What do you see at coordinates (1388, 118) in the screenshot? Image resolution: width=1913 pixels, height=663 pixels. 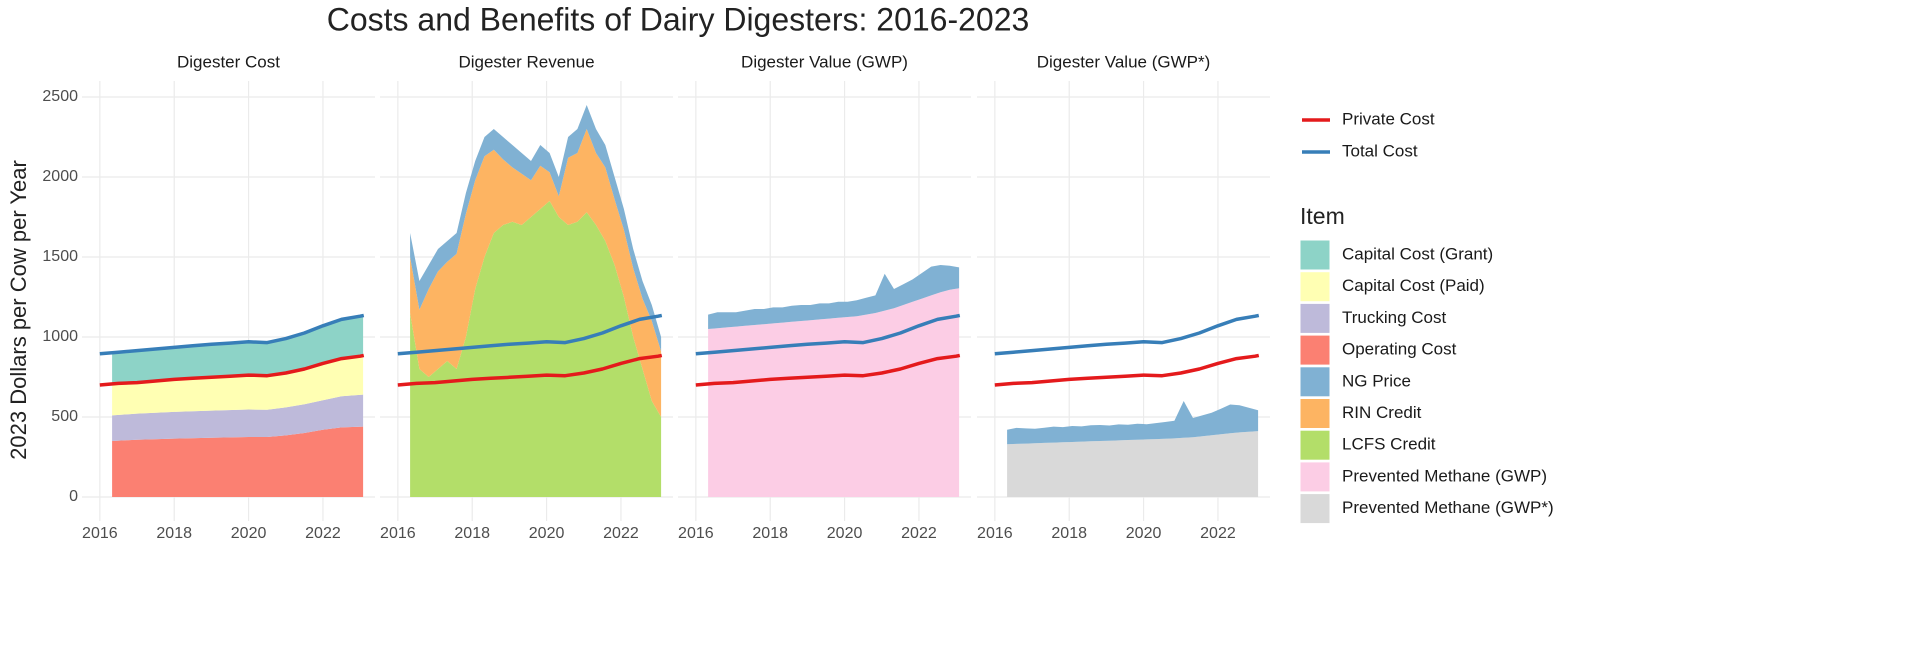 I see `legend-label: Private Cost` at bounding box center [1388, 118].